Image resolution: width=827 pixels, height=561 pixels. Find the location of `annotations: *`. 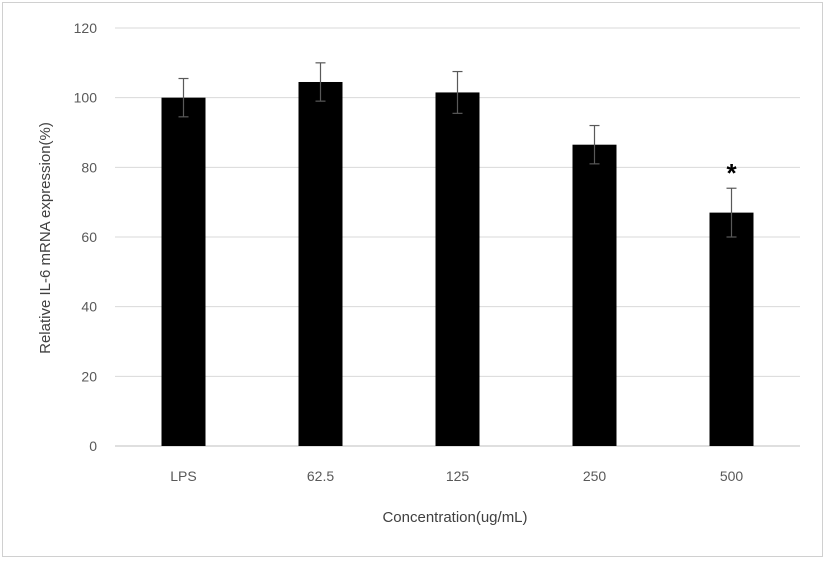

annotations: * is located at coordinates (731, 173).